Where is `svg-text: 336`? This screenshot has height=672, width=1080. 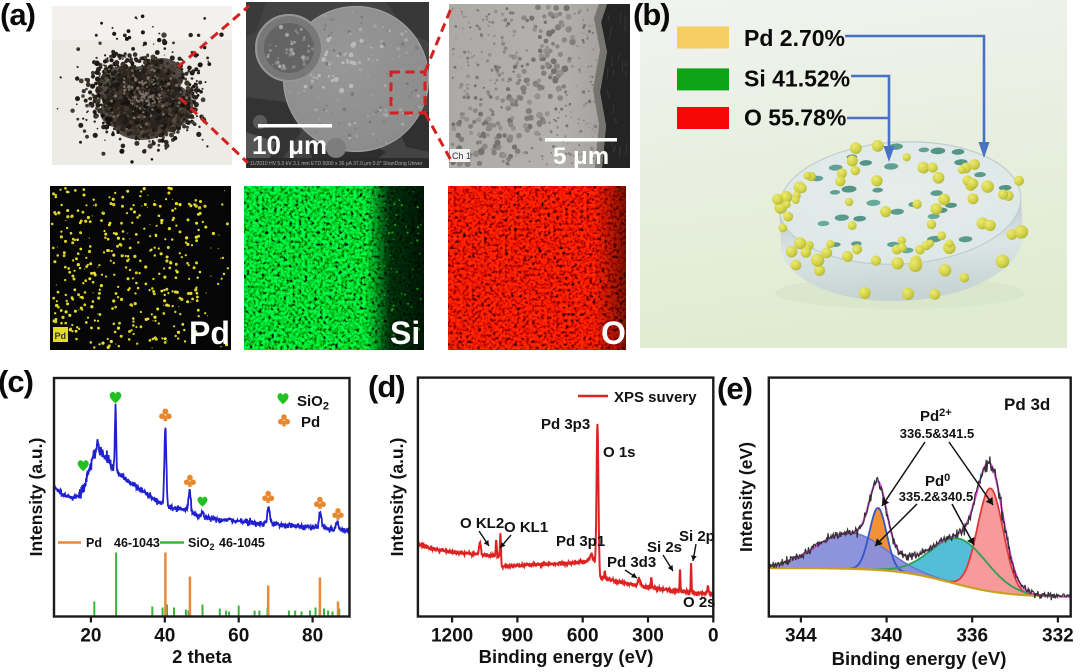
svg-text: 336 is located at coordinates (972, 636).